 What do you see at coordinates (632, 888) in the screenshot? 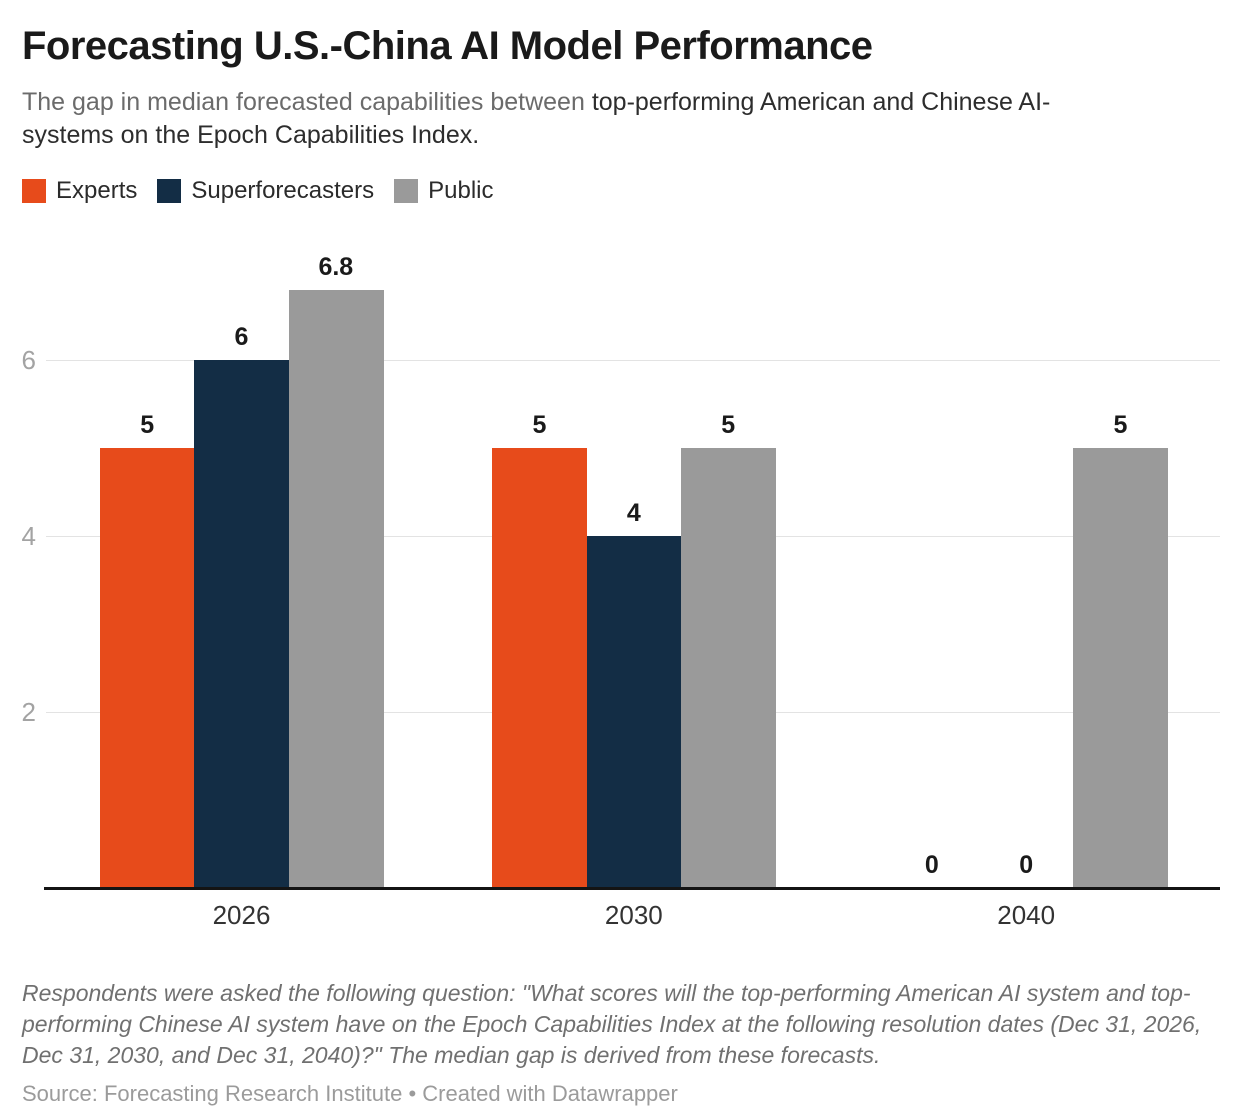
I see `x-axis-baseline` at bounding box center [632, 888].